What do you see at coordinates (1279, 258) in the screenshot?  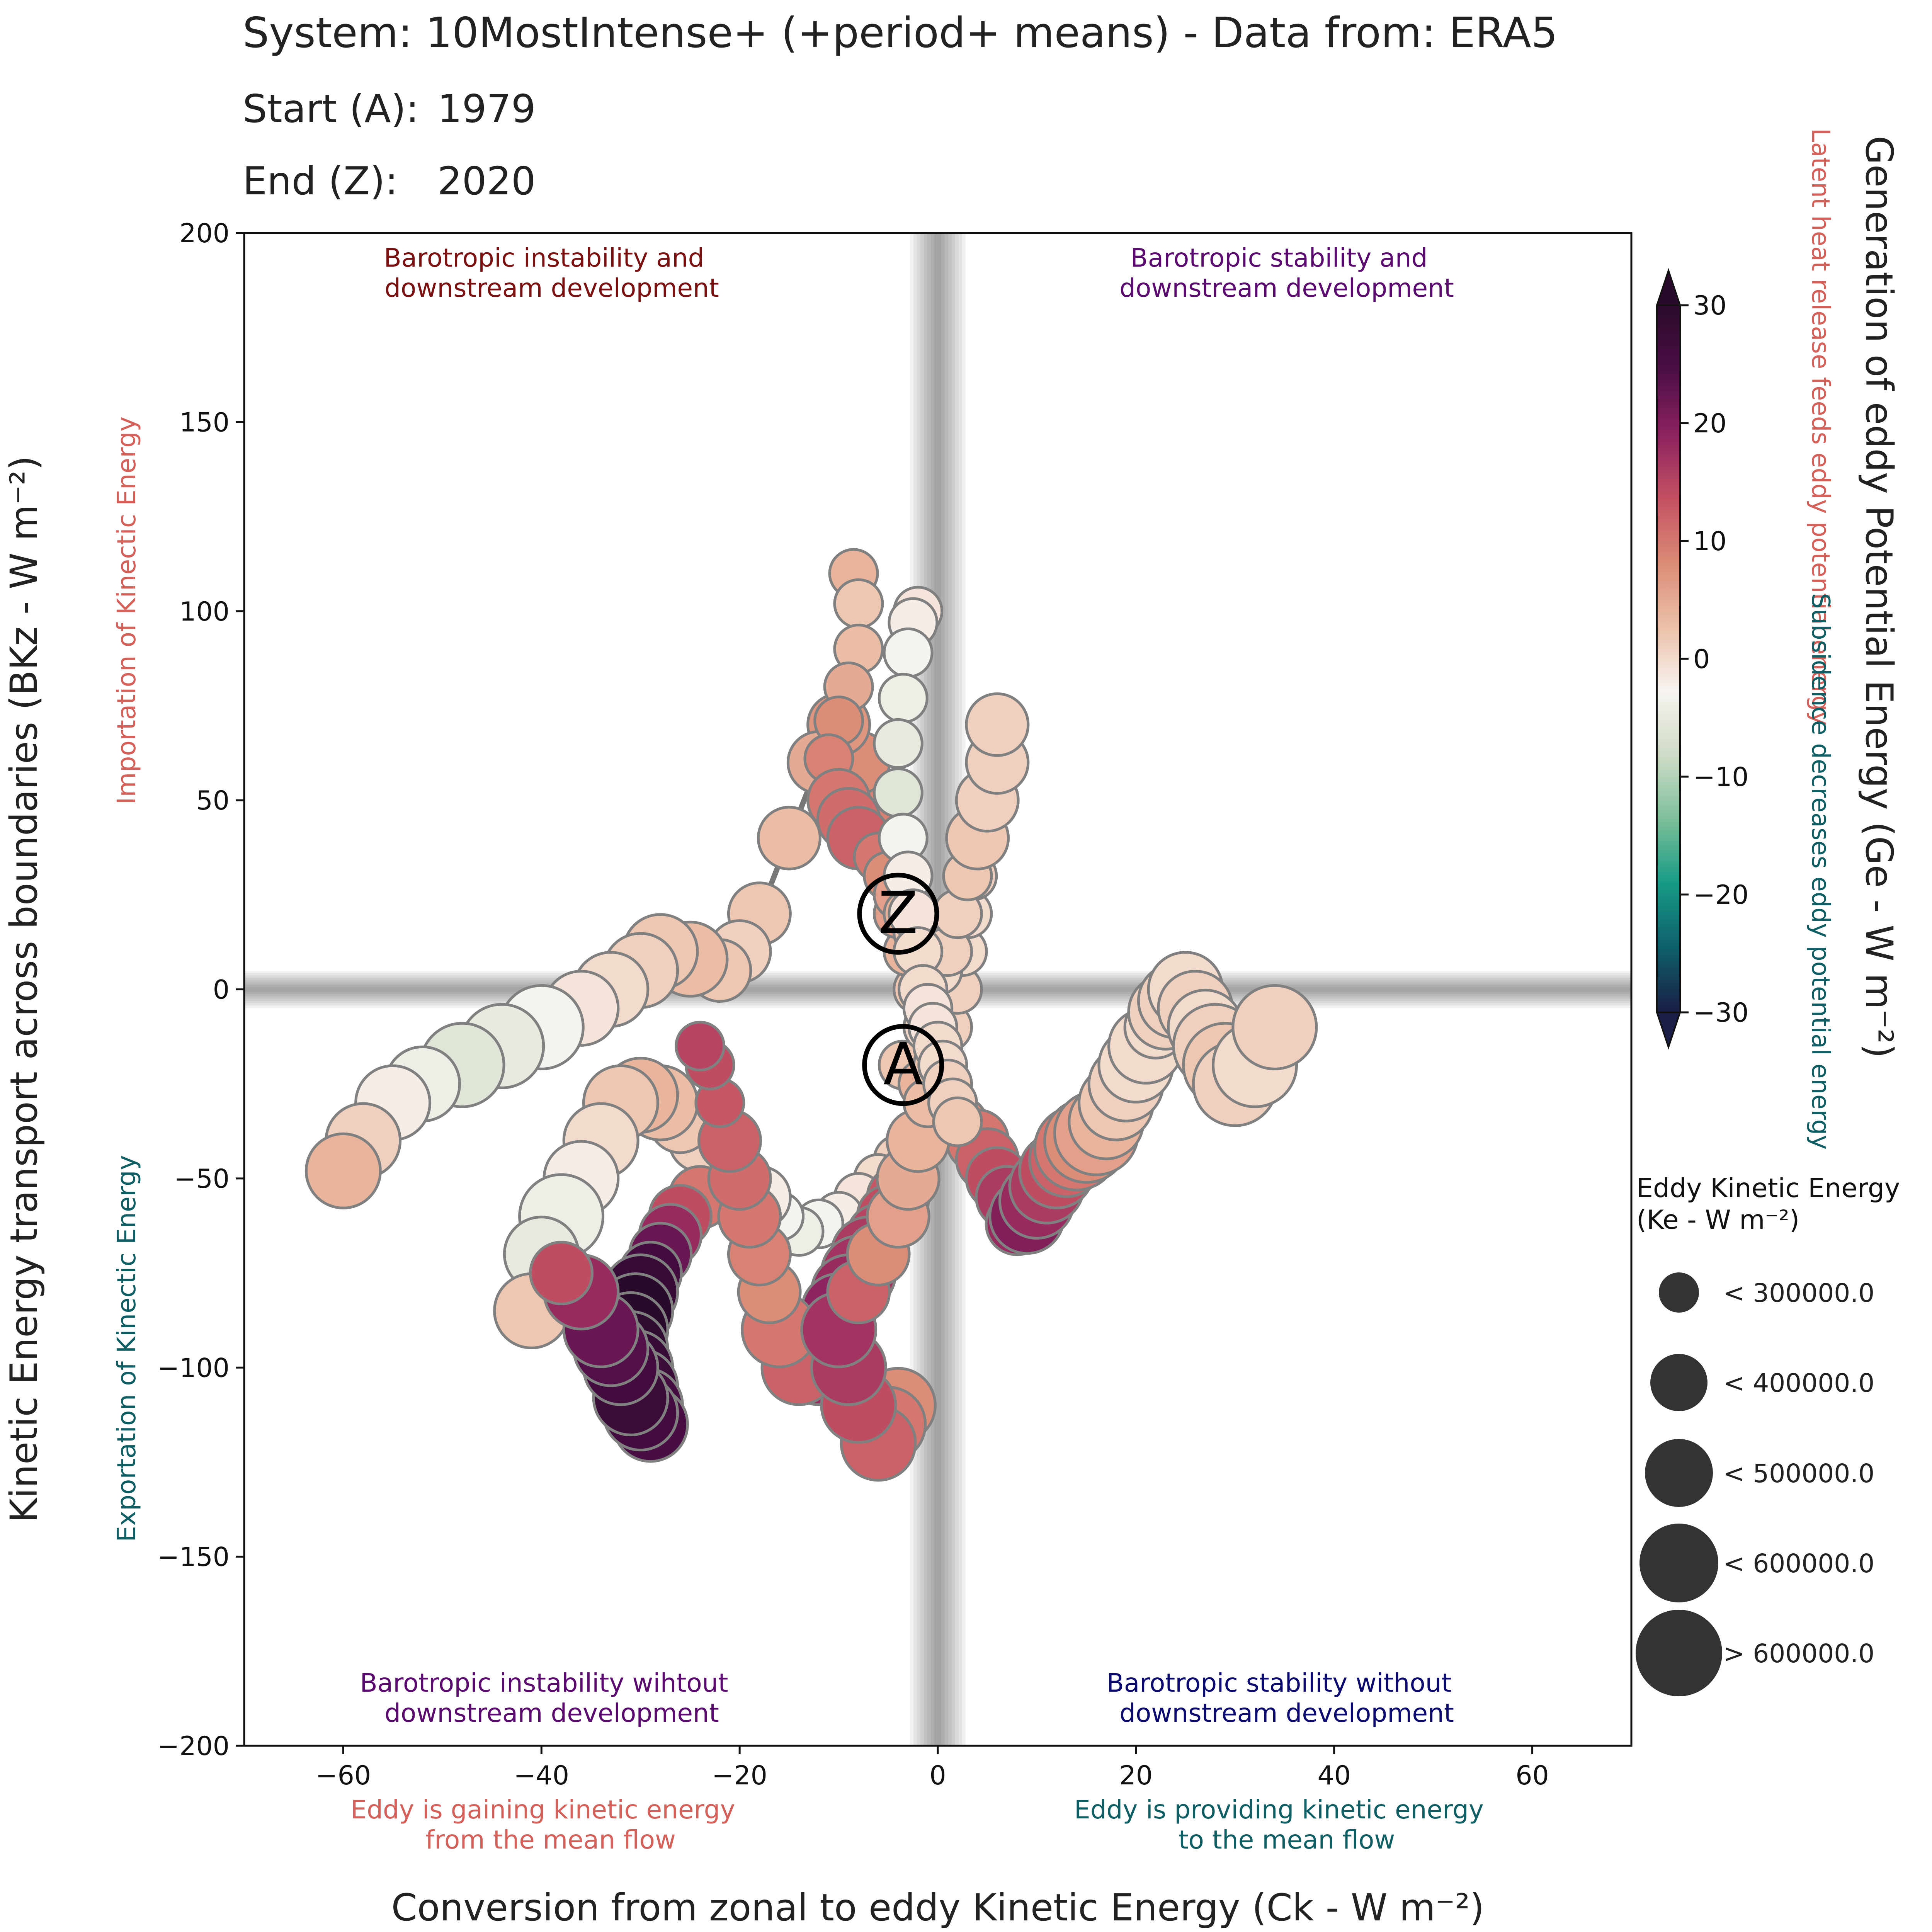 I see `quadrant-label-top-right-line1: Barotropic stability and` at bounding box center [1279, 258].